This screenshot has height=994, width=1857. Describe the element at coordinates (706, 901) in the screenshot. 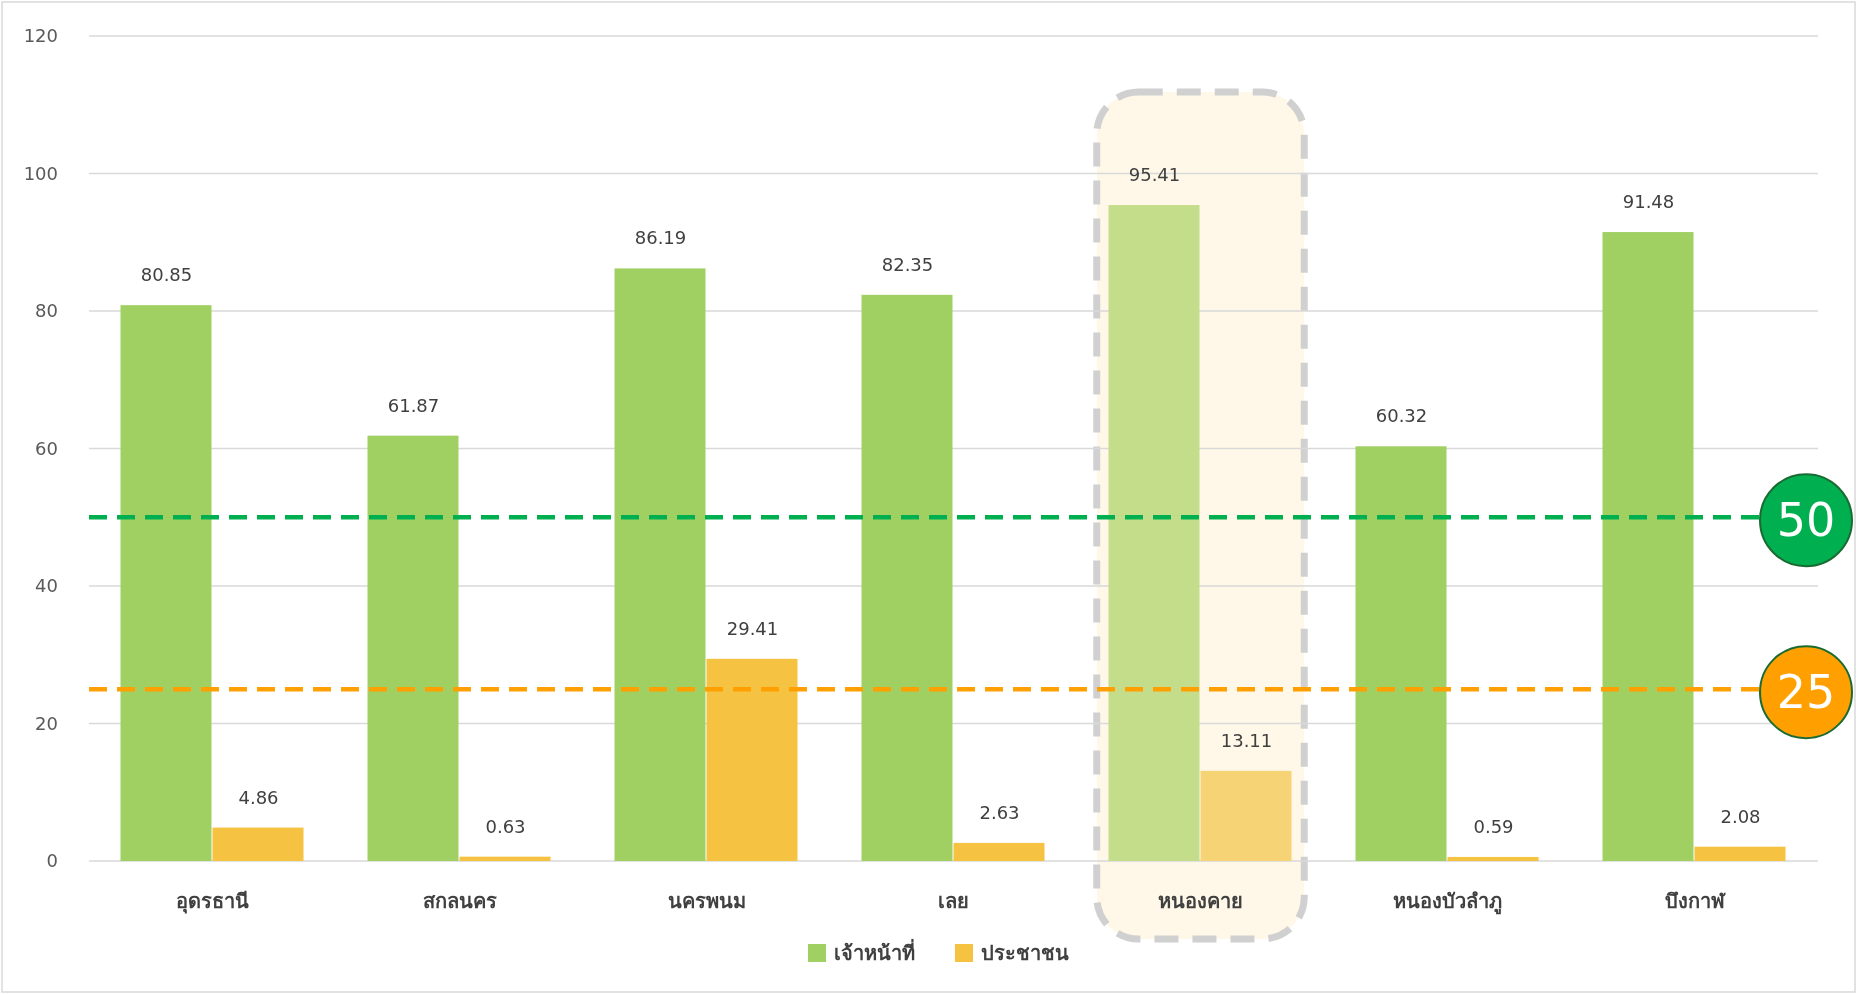

I see `x-tick-label: นครพนม` at that location.